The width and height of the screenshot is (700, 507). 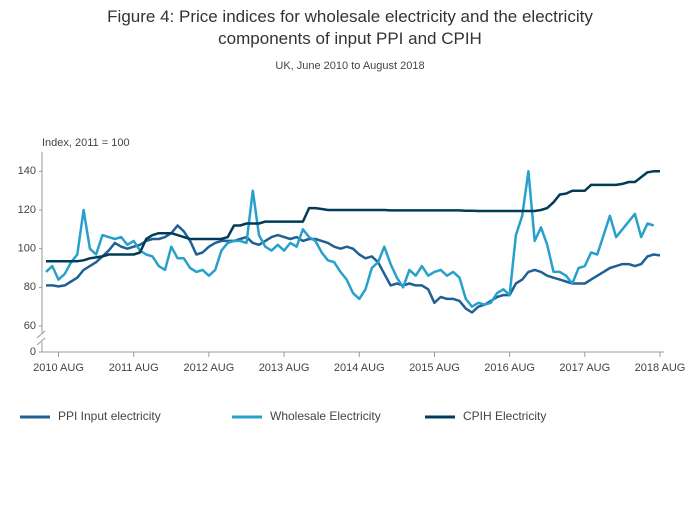 What do you see at coordinates (434, 368) in the screenshot?
I see `x-tick-label: 2015 AUG` at bounding box center [434, 368].